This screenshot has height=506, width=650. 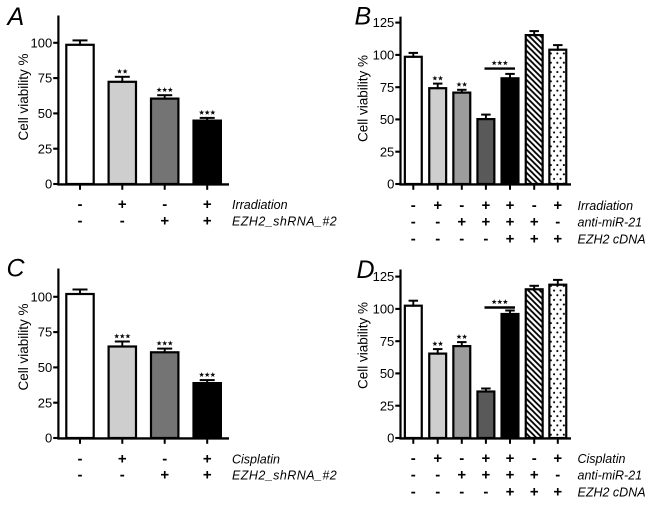 I want to click on svg-text: A, so click(x=15, y=17).